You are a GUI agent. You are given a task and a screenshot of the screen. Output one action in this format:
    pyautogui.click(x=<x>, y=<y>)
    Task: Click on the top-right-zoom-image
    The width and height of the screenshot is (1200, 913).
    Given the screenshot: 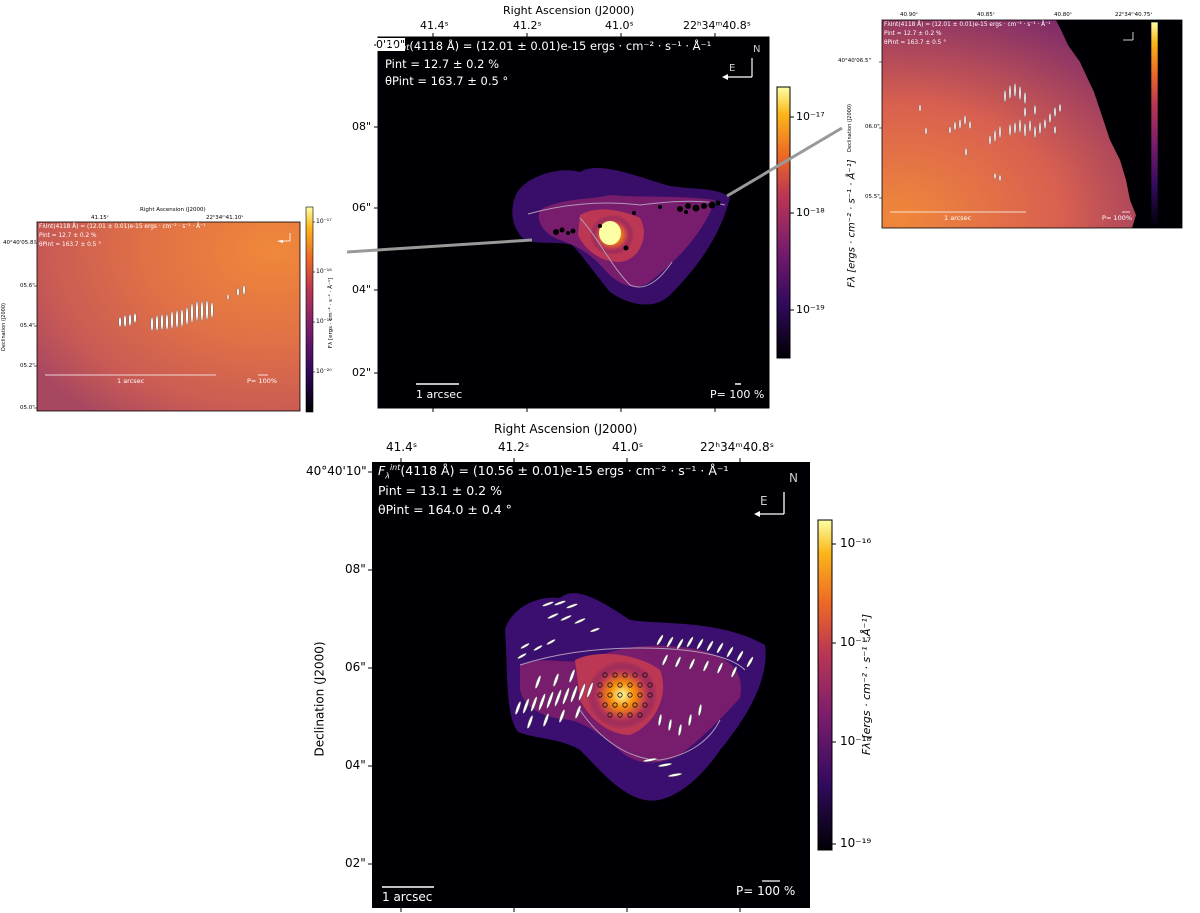 What is the action you would take?
    pyautogui.click(x=1031, y=124)
    